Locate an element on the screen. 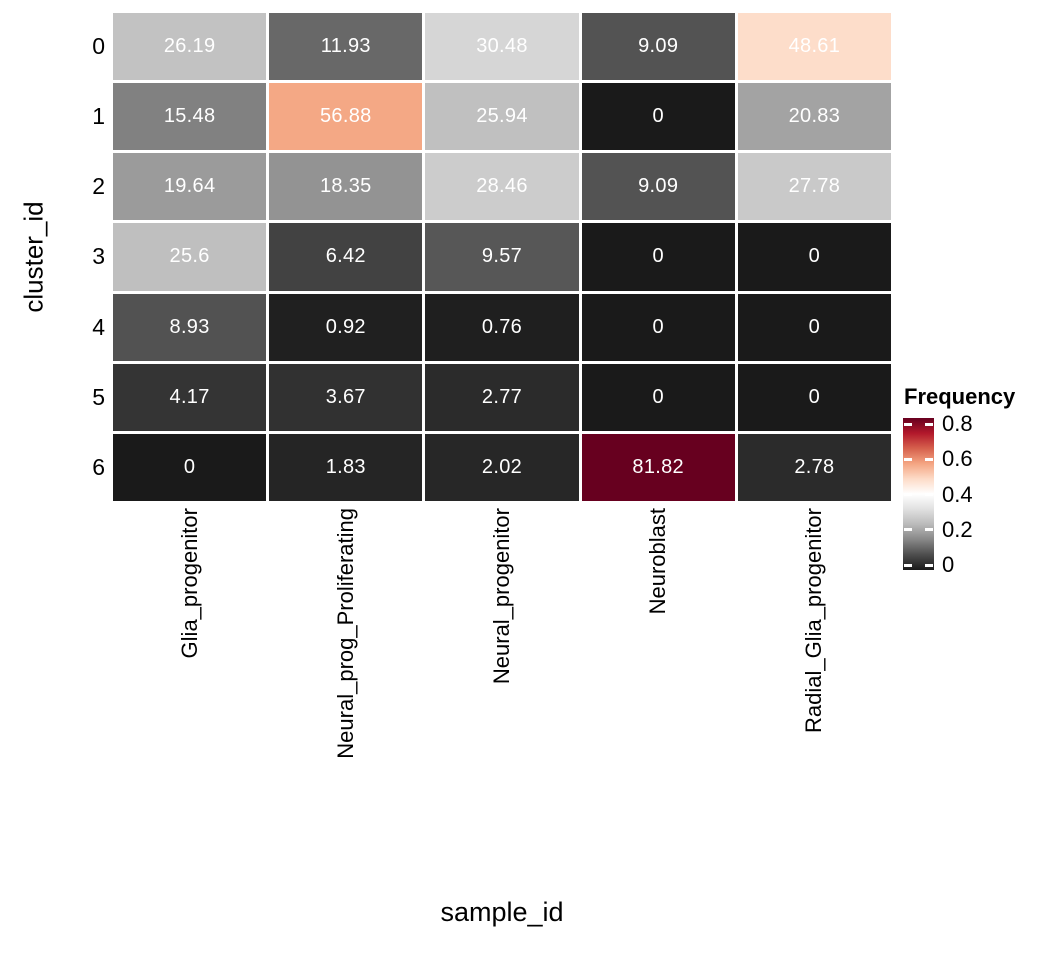 Image resolution: width=1056 pixels, height=960 pixels. heatmap-cell: 15.48 is located at coordinates (190, 117).